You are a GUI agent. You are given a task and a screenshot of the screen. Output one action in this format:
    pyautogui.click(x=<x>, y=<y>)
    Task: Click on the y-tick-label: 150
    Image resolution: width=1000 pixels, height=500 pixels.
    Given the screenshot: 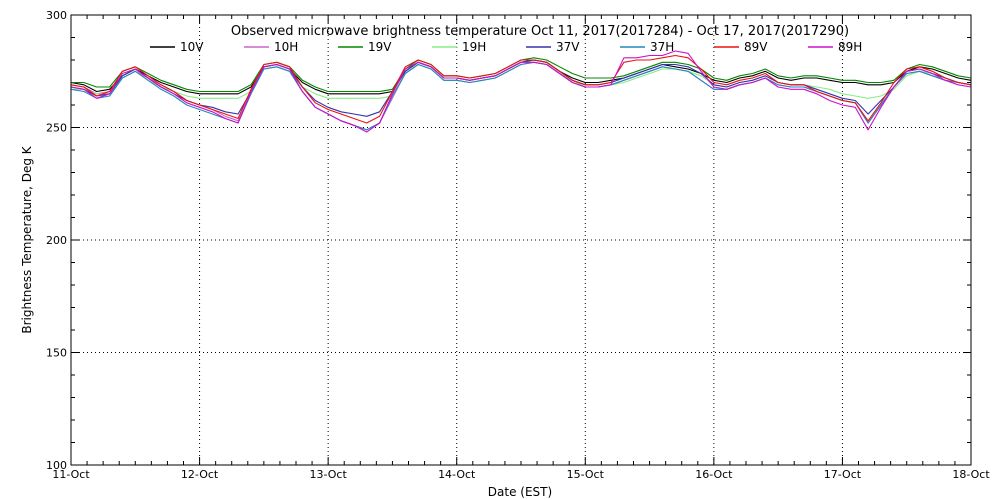 What is the action you would take?
    pyautogui.click(x=56, y=353)
    